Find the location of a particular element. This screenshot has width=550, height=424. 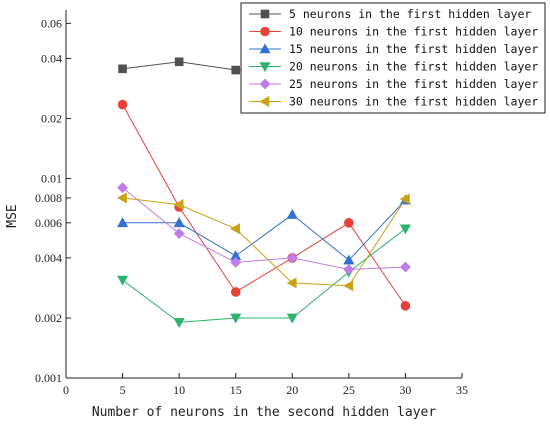

legend-label: 5 neurons in the first hidden layer is located at coordinates (410, 14).